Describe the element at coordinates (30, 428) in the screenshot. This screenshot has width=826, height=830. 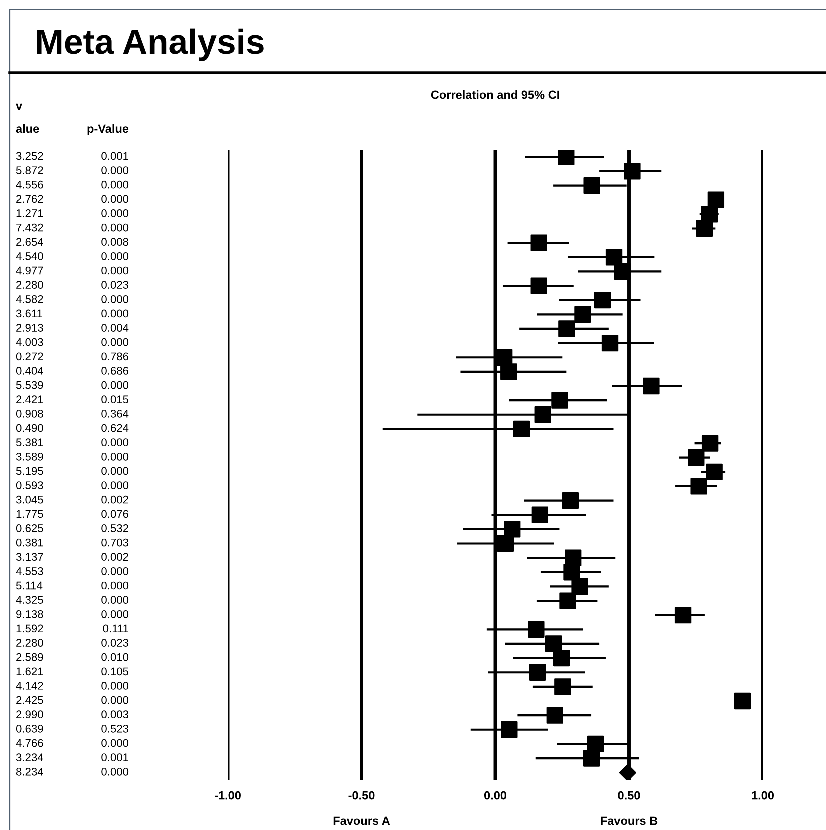
I see `text: 0.490` at that location.